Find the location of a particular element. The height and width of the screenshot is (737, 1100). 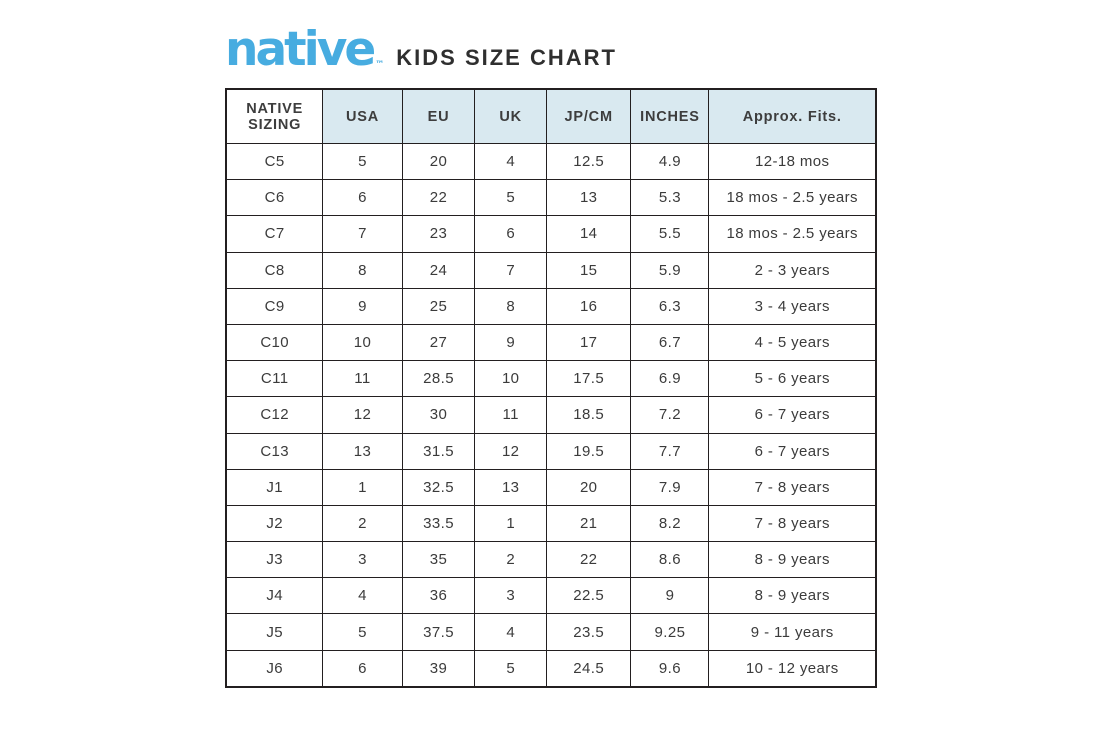

table-cell: C12 is located at coordinates (274, 415).